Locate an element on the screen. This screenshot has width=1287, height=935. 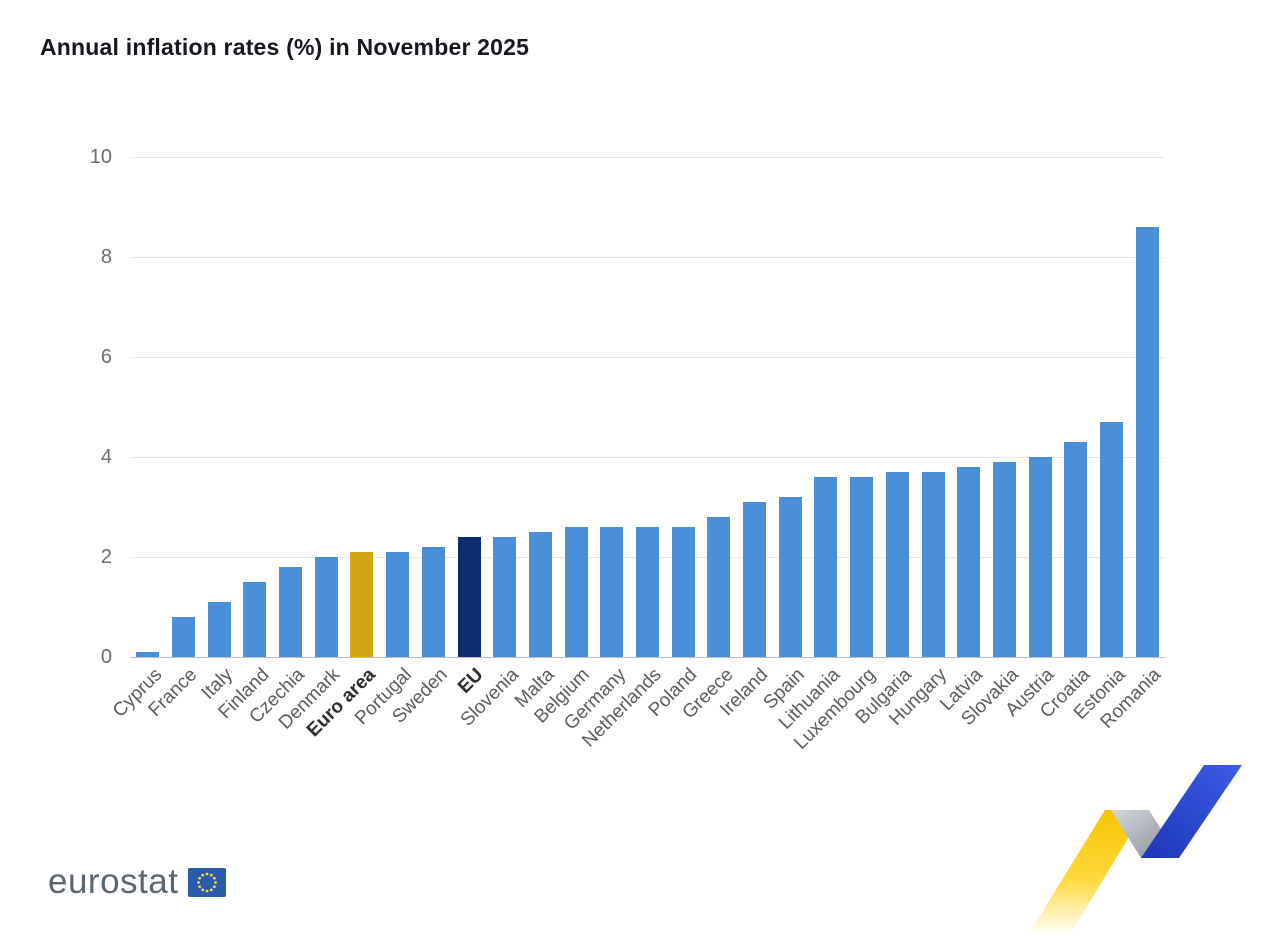
bar-estonia is located at coordinates (1111, 539).